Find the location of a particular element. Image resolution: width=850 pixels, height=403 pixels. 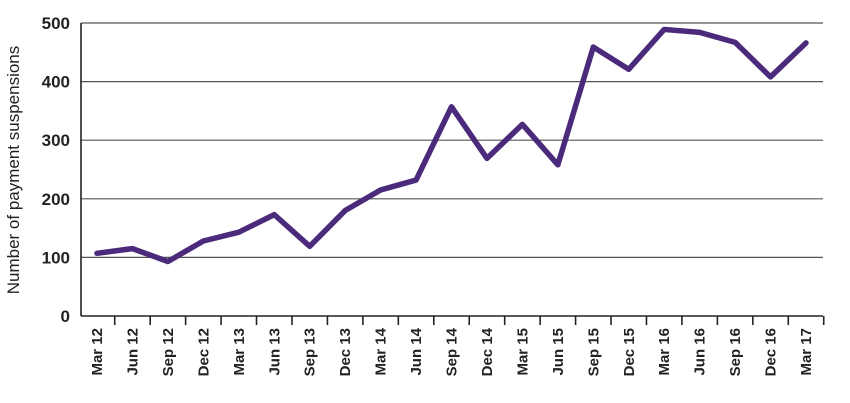

y-axis-label: Number of payment suspensions is located at coordinates (13, 170).